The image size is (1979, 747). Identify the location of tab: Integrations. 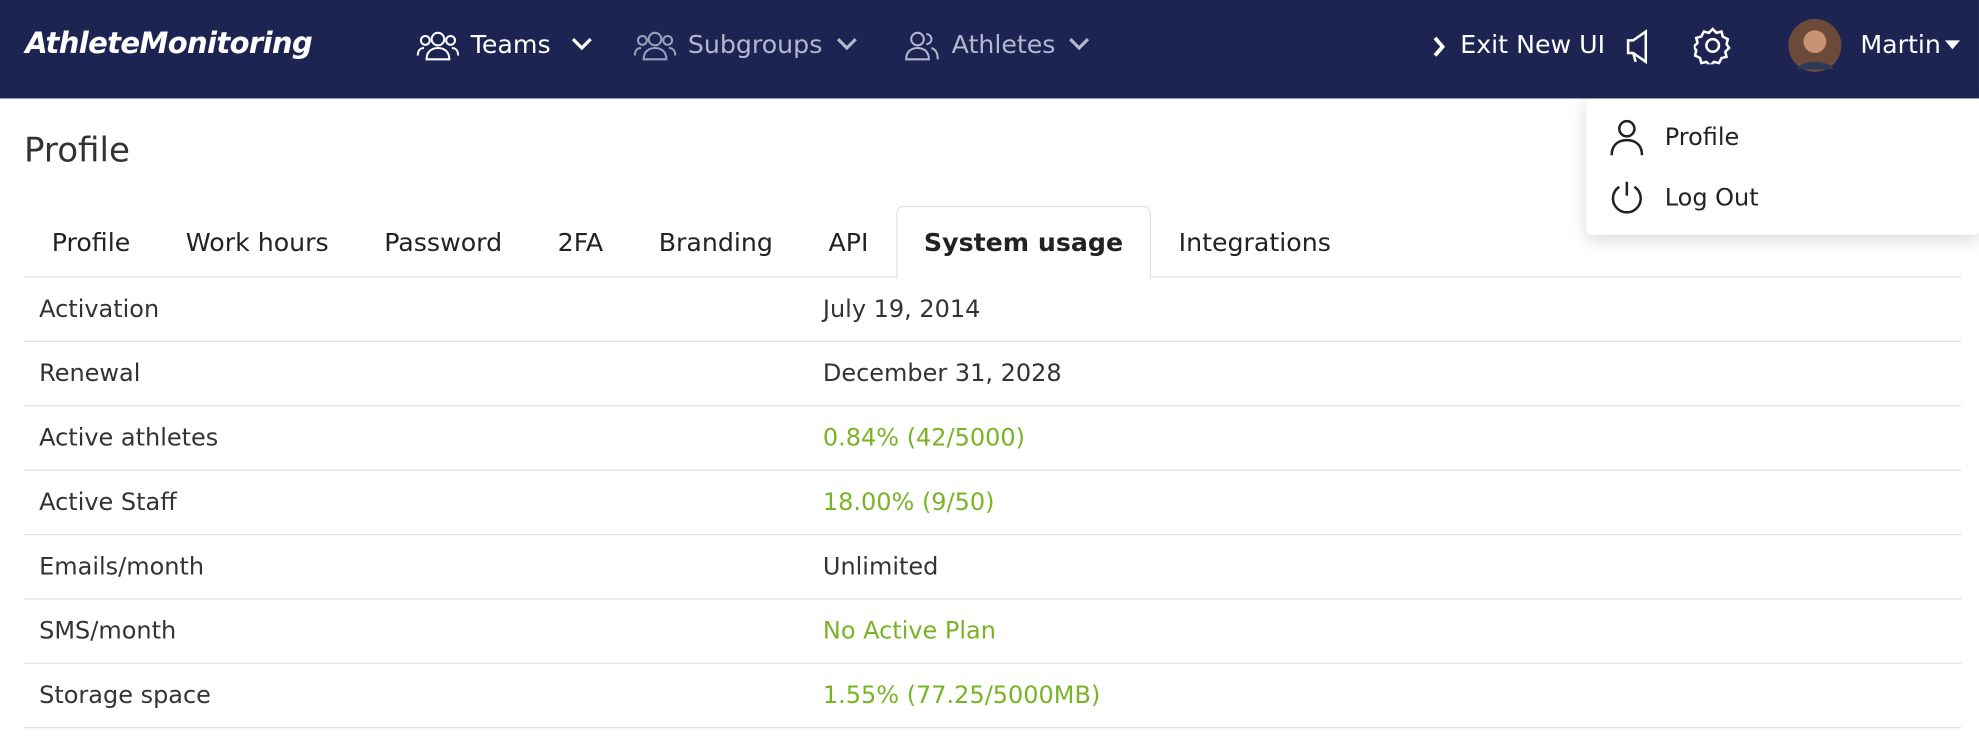
(1254, 242).